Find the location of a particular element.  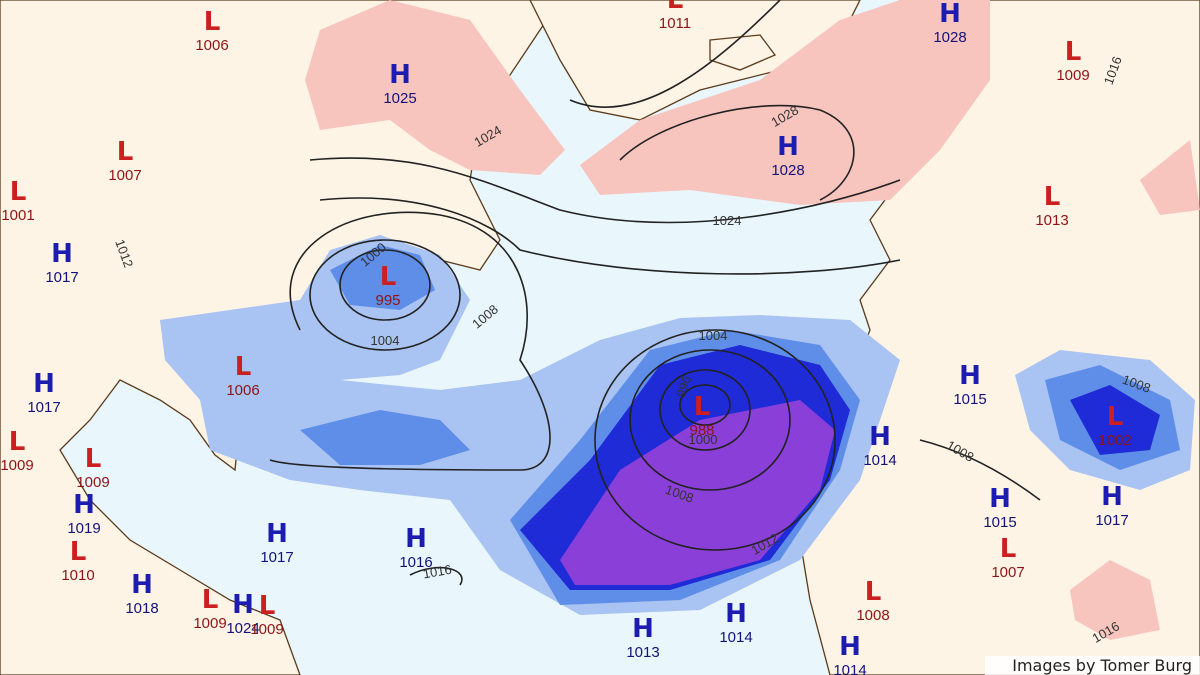

isobar-label: 996 is located at coordinates (684, 387).